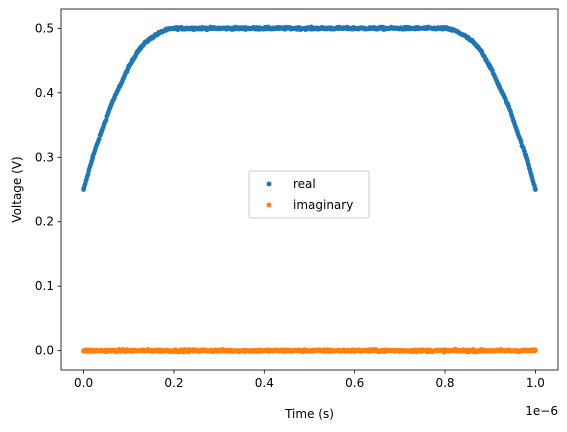 This screenshot has height=432, width=567. Describe the element at coordinates (354, 383) in the screenshot. I see `x-tick-label: 0.6` at that location.